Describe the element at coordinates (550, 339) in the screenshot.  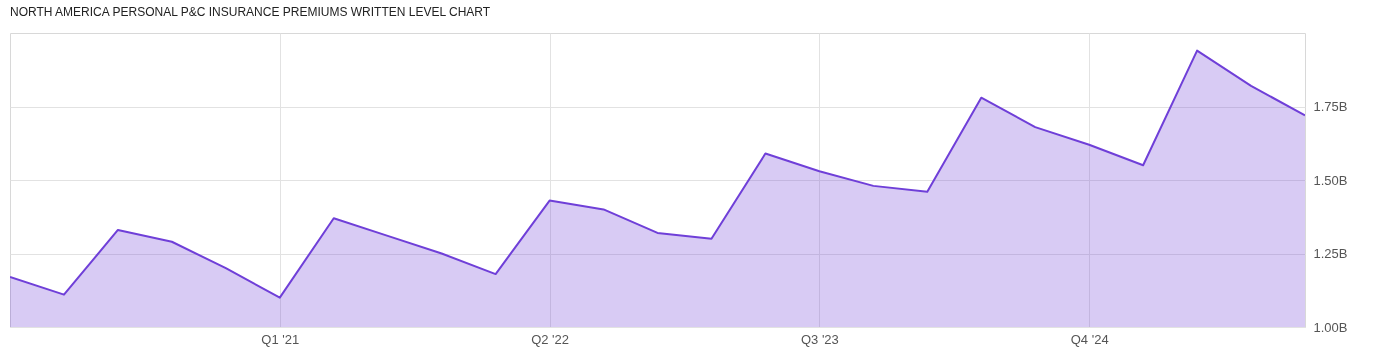
I see `x-tick-label: Q2 '22` at that location.